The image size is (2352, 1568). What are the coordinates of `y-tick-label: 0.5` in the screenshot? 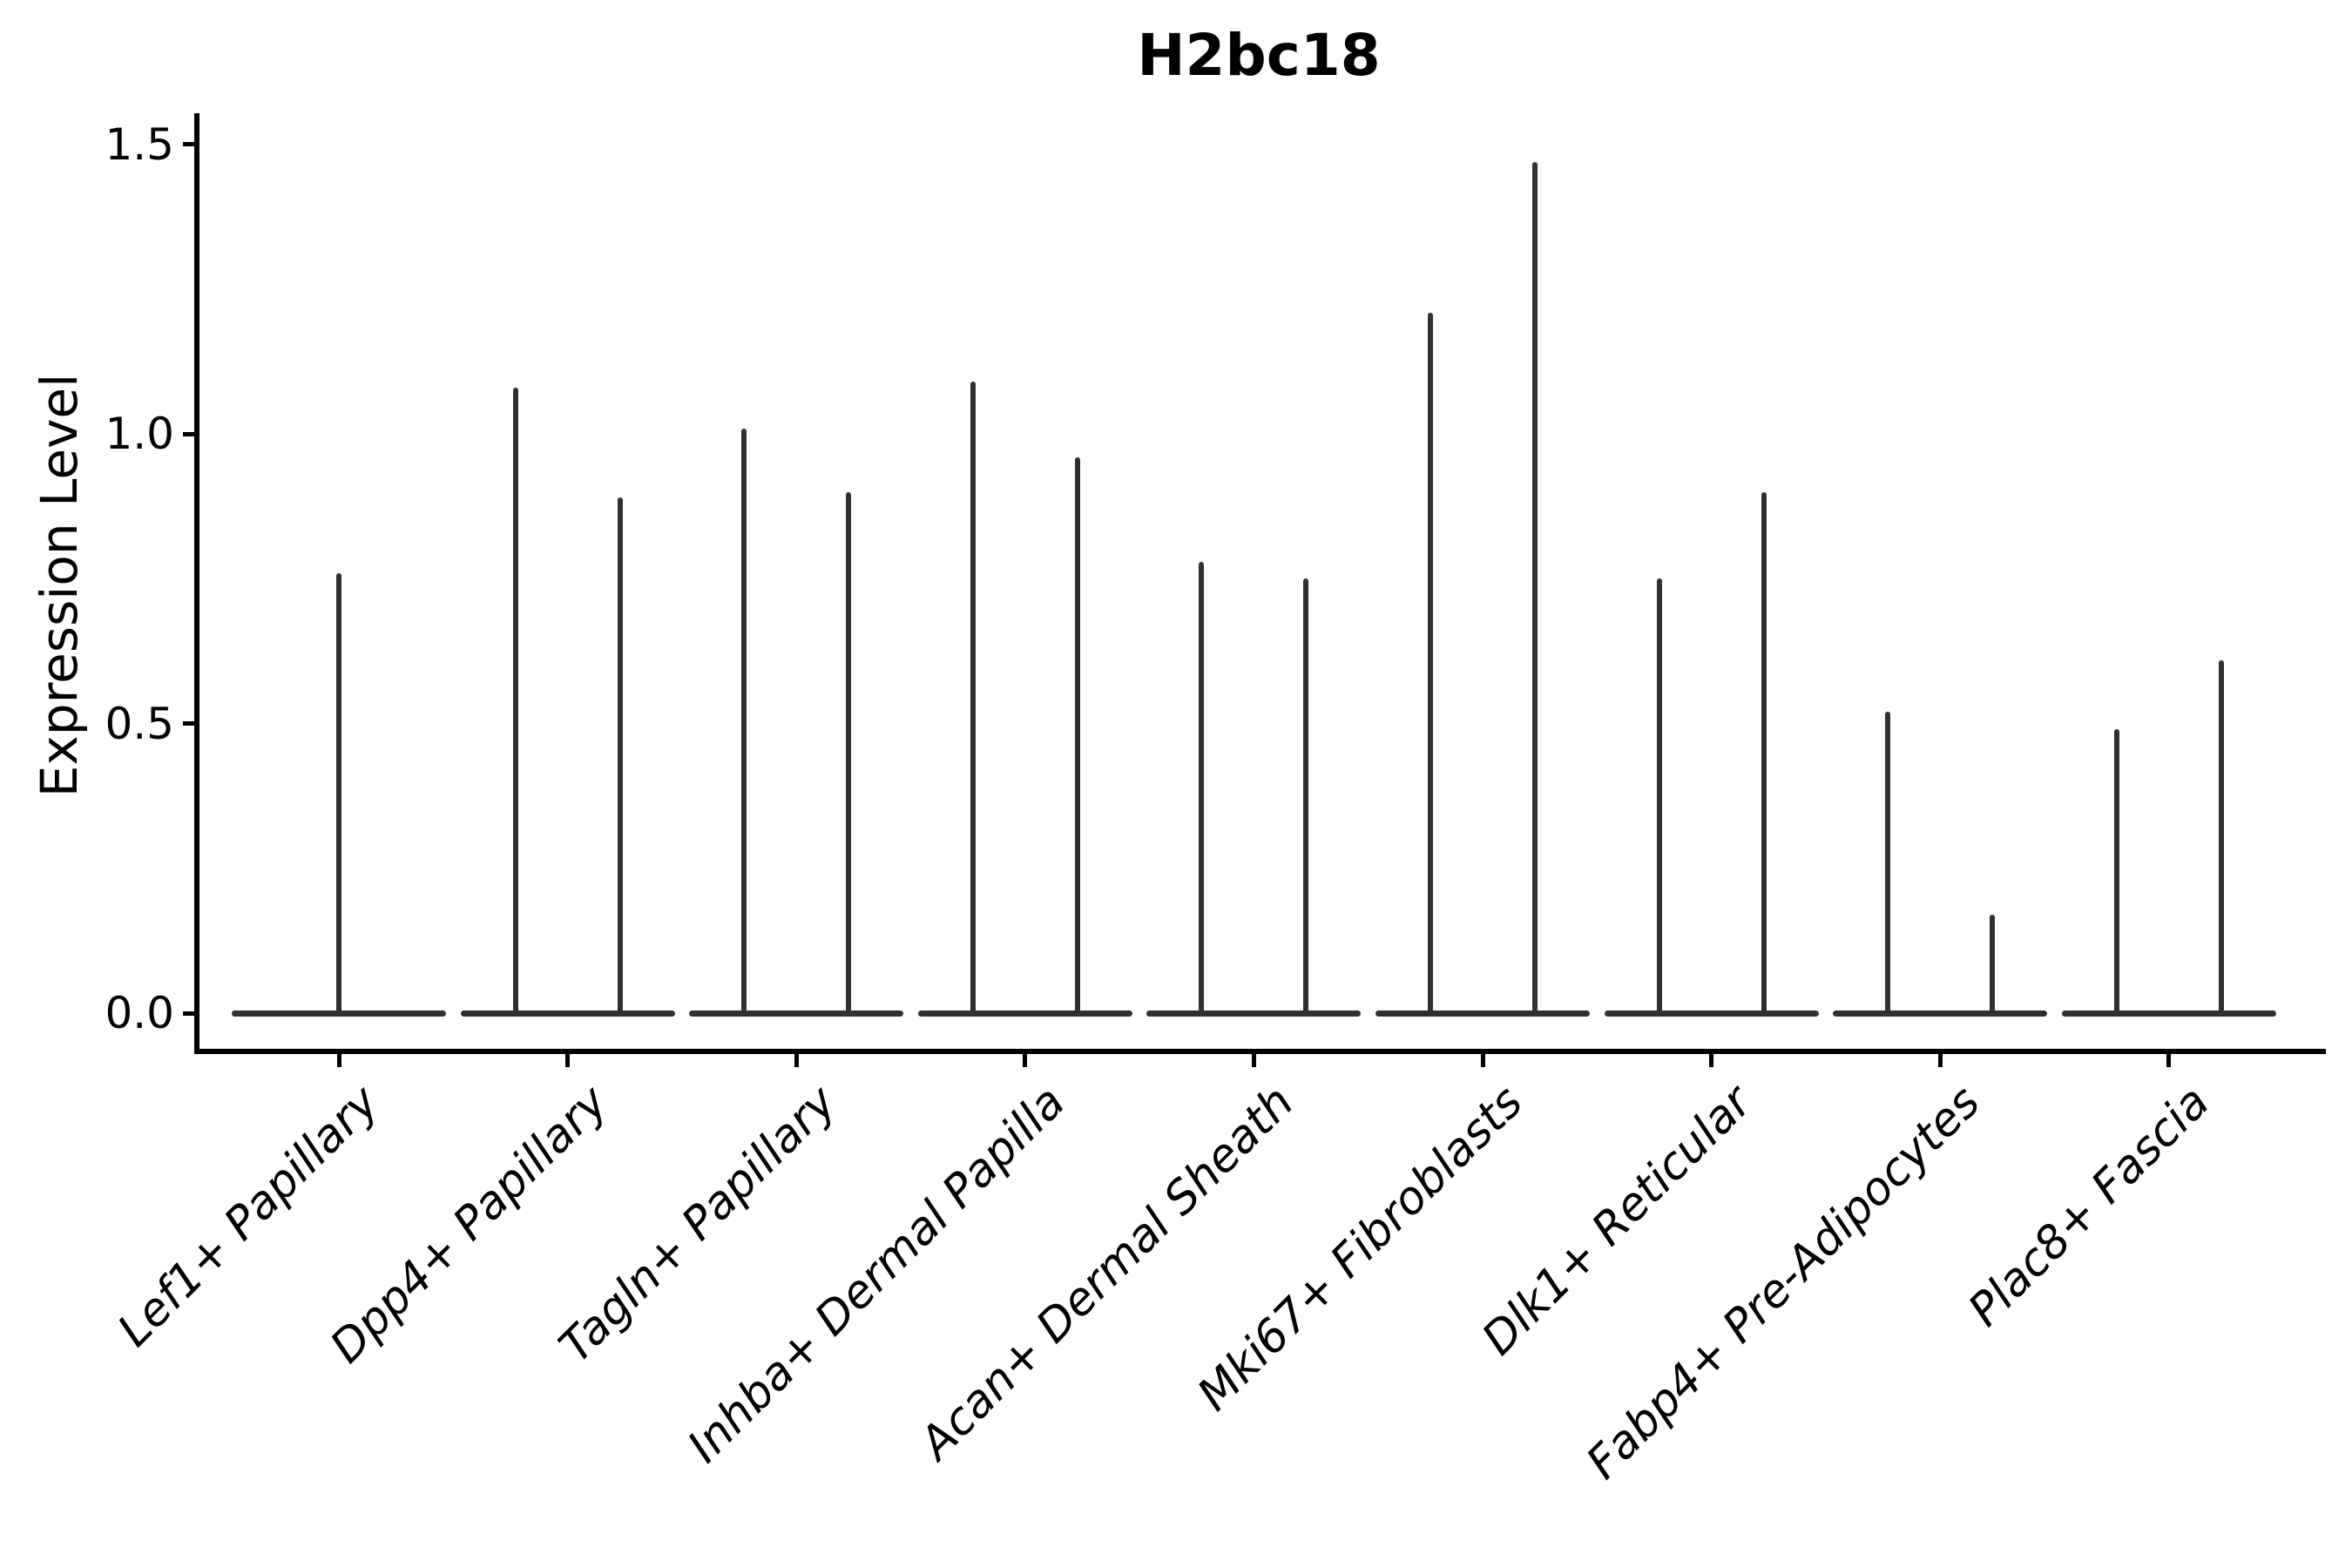 It's located at (139, 723).